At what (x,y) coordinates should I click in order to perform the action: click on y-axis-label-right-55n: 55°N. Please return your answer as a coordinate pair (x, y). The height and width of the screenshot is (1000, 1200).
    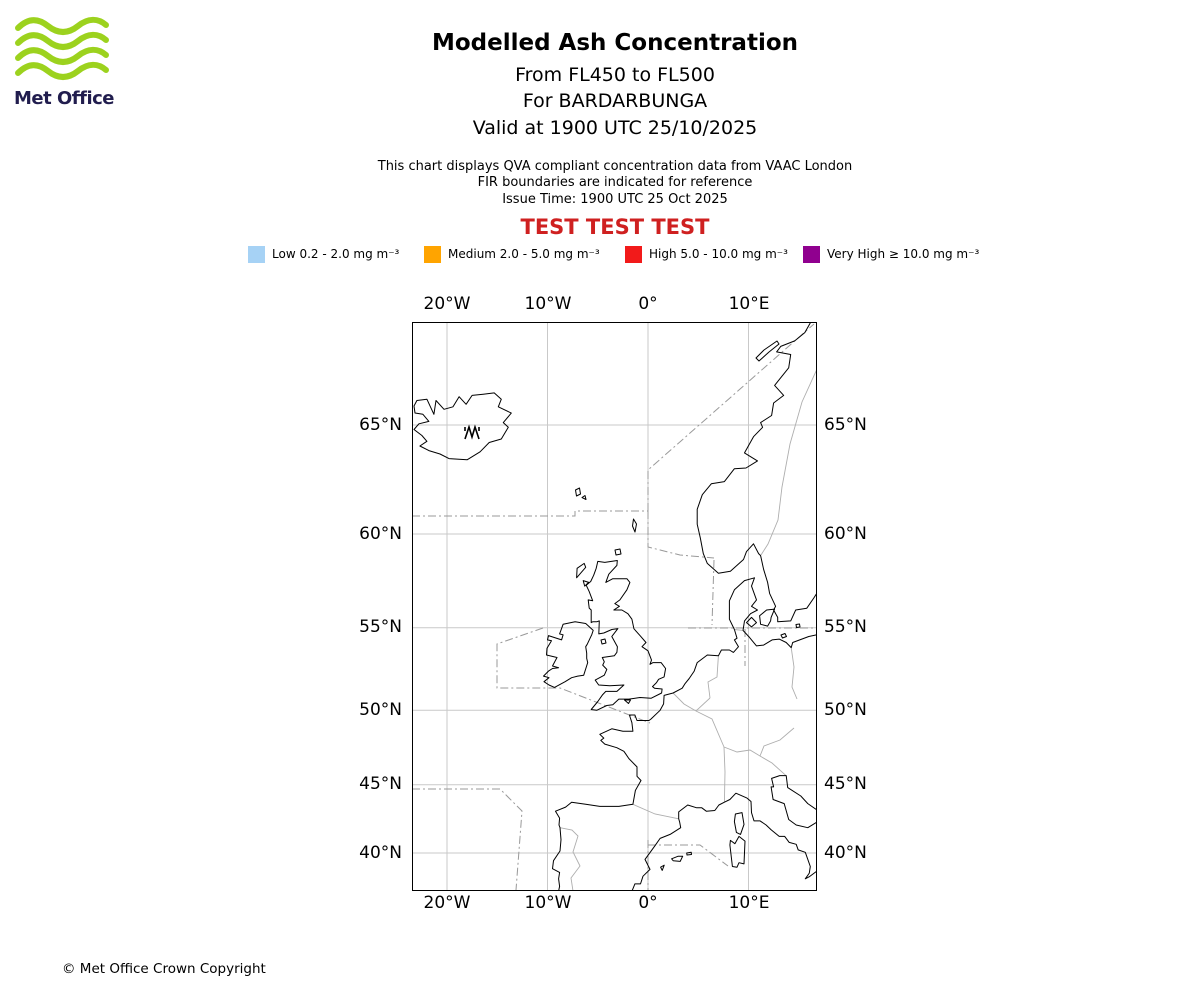
    Looking at the image, I should click on (845, 627).